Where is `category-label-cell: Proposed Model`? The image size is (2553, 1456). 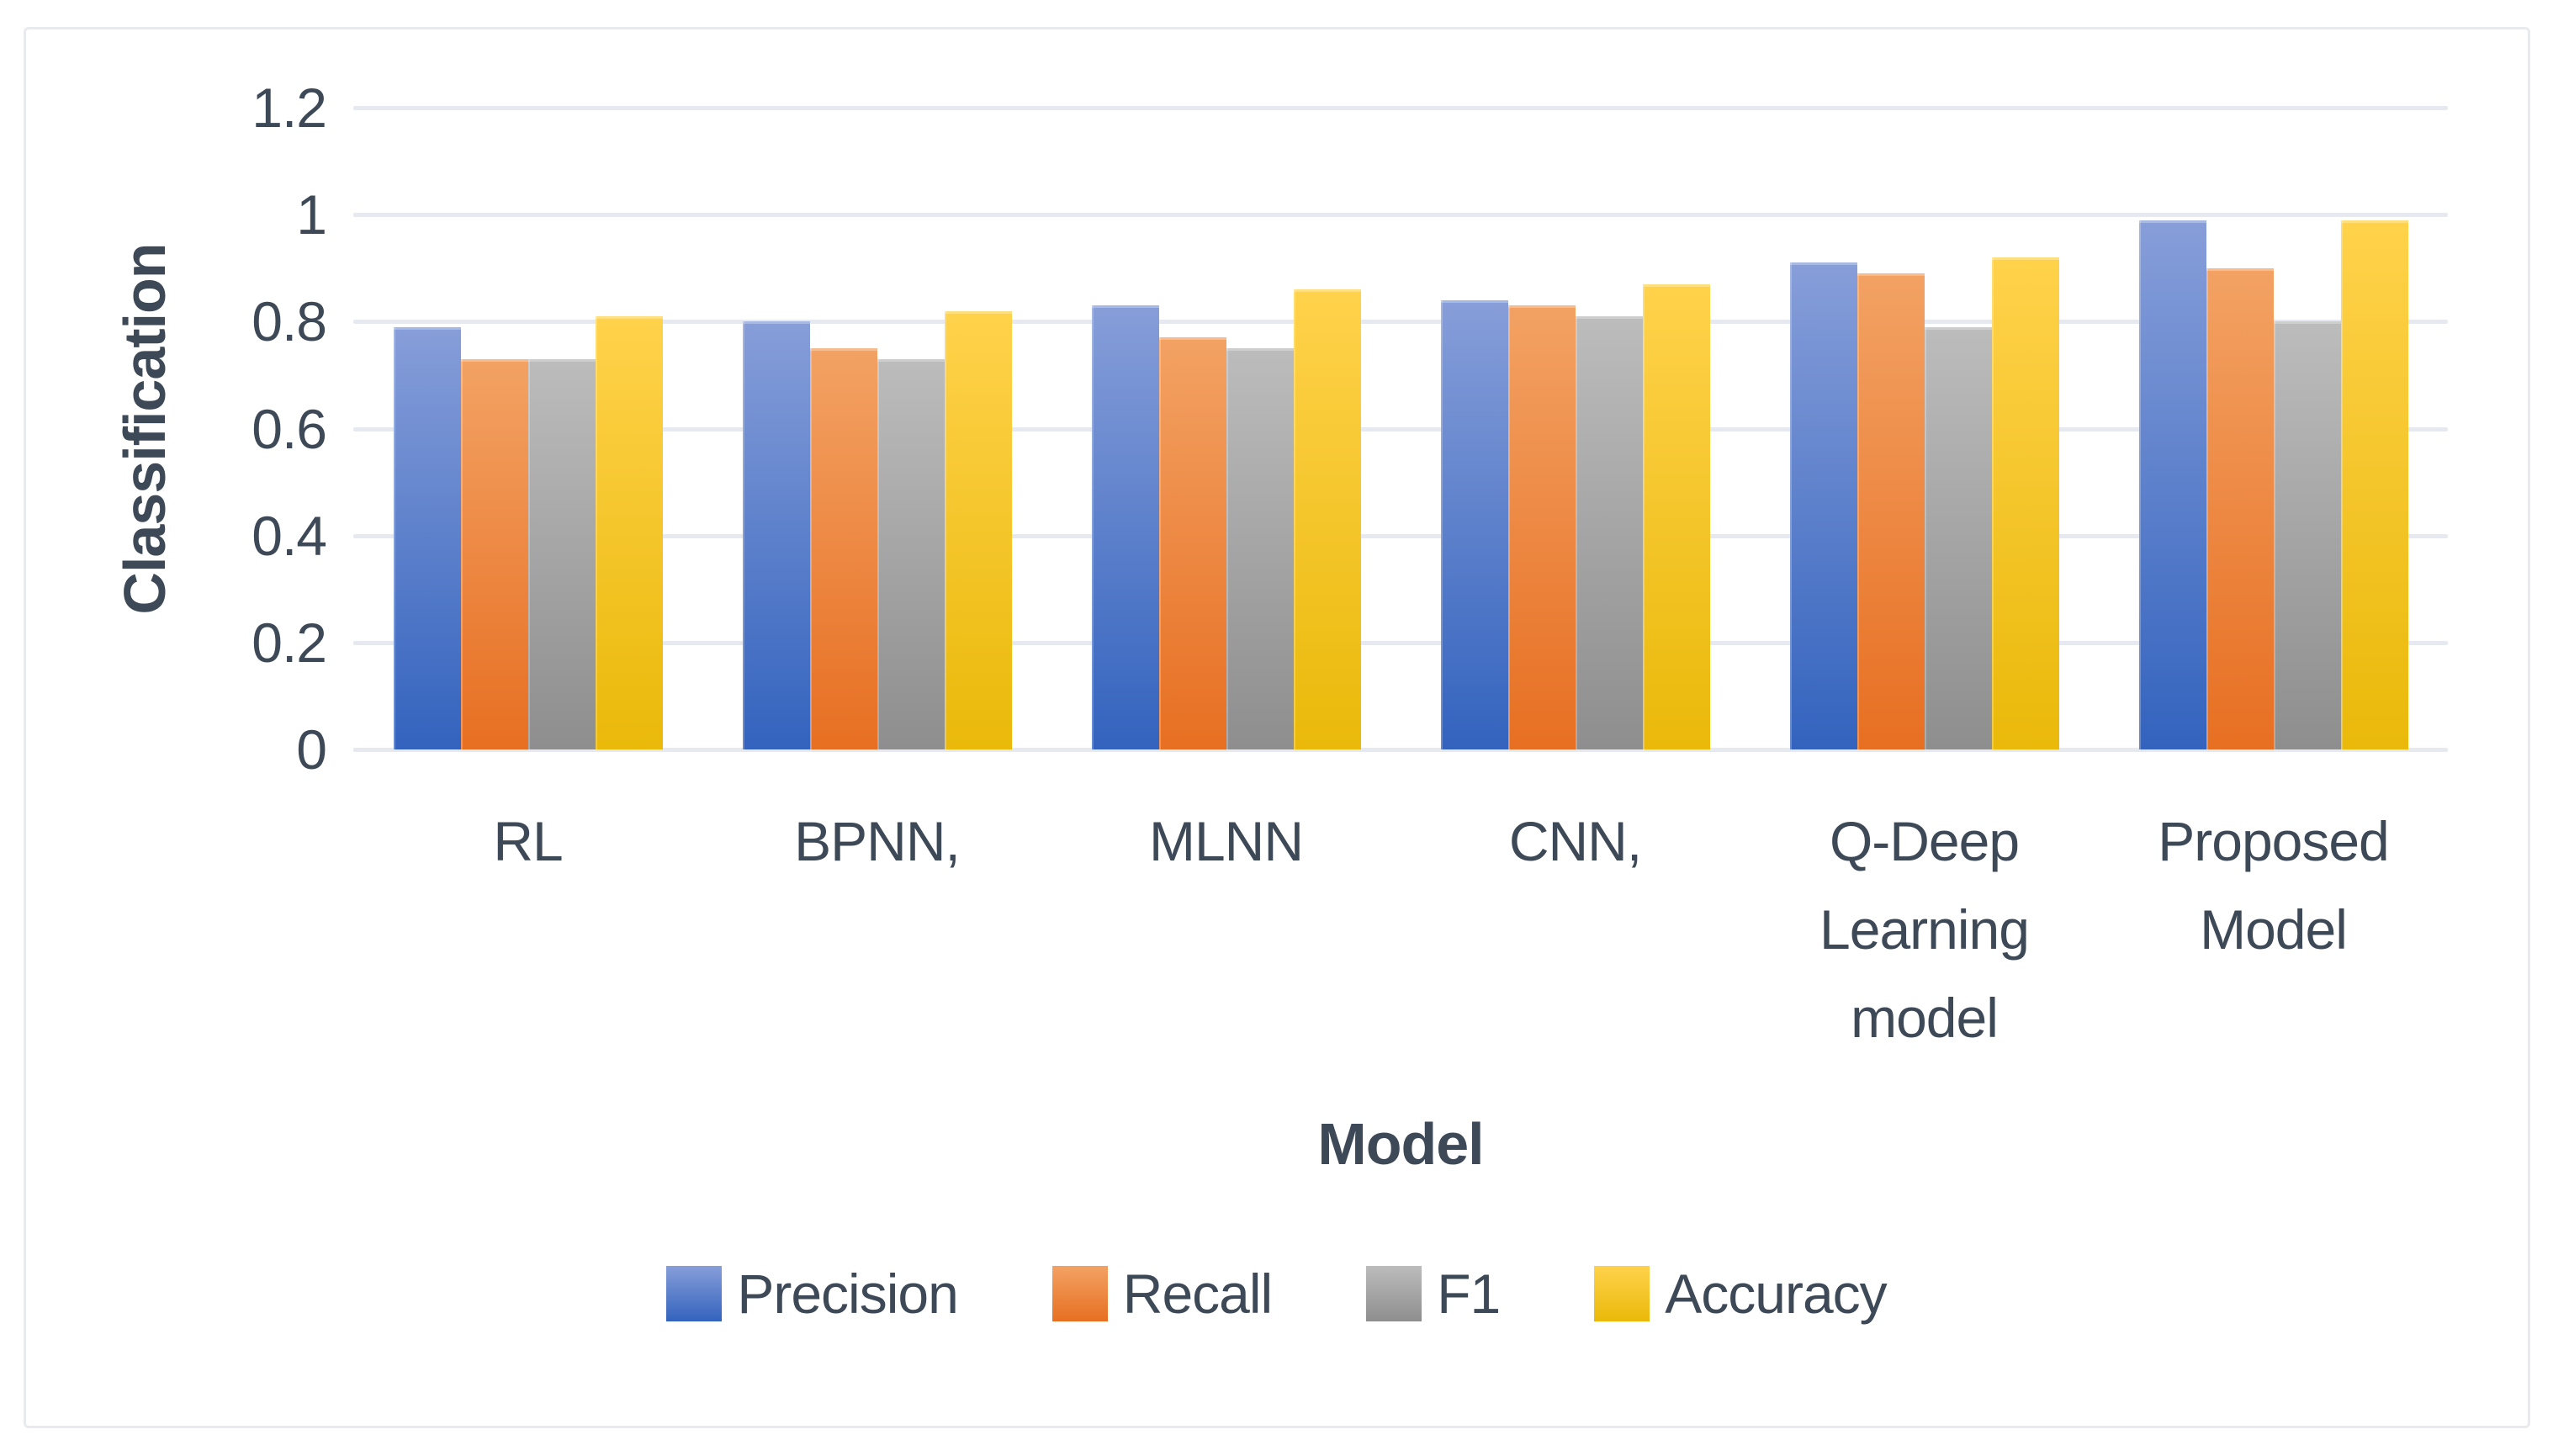 category-label-cell: Proposed Model is located at coordinates (2273, 929).